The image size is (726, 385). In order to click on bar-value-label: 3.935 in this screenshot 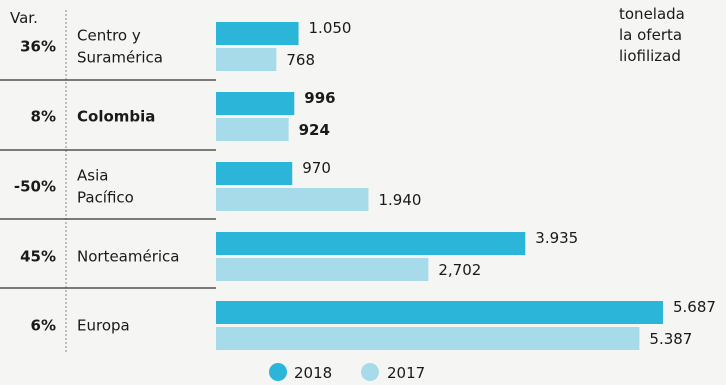, I will do `click(556, 238)`.